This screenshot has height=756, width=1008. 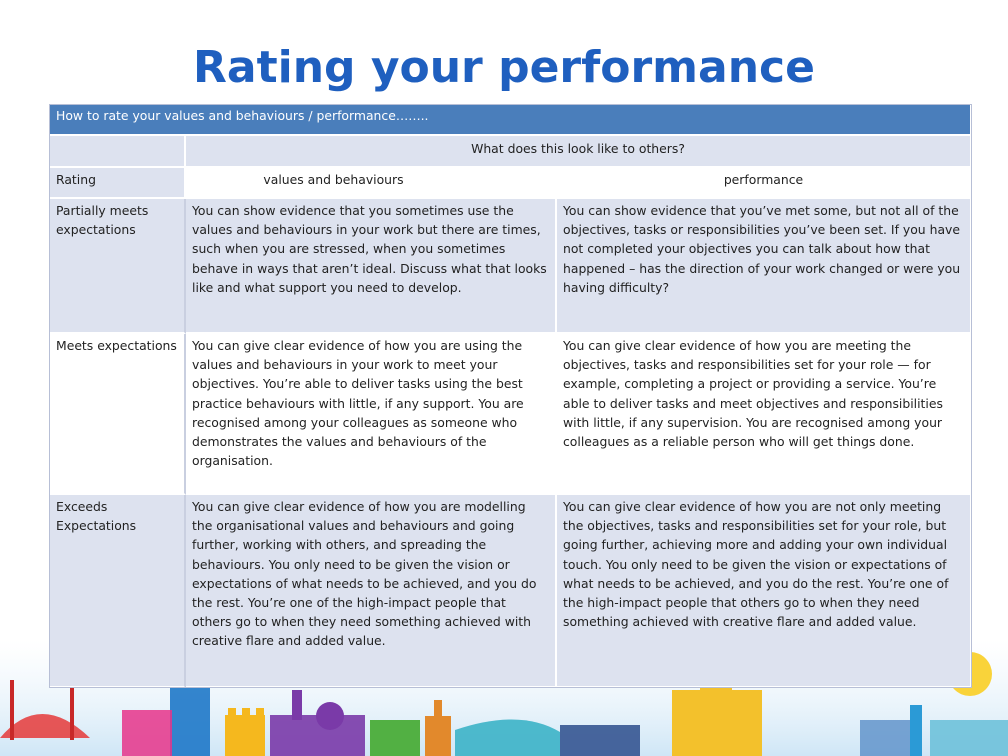 I want to click on group-header: What does this look like to others?, so click(x=579, y=152).